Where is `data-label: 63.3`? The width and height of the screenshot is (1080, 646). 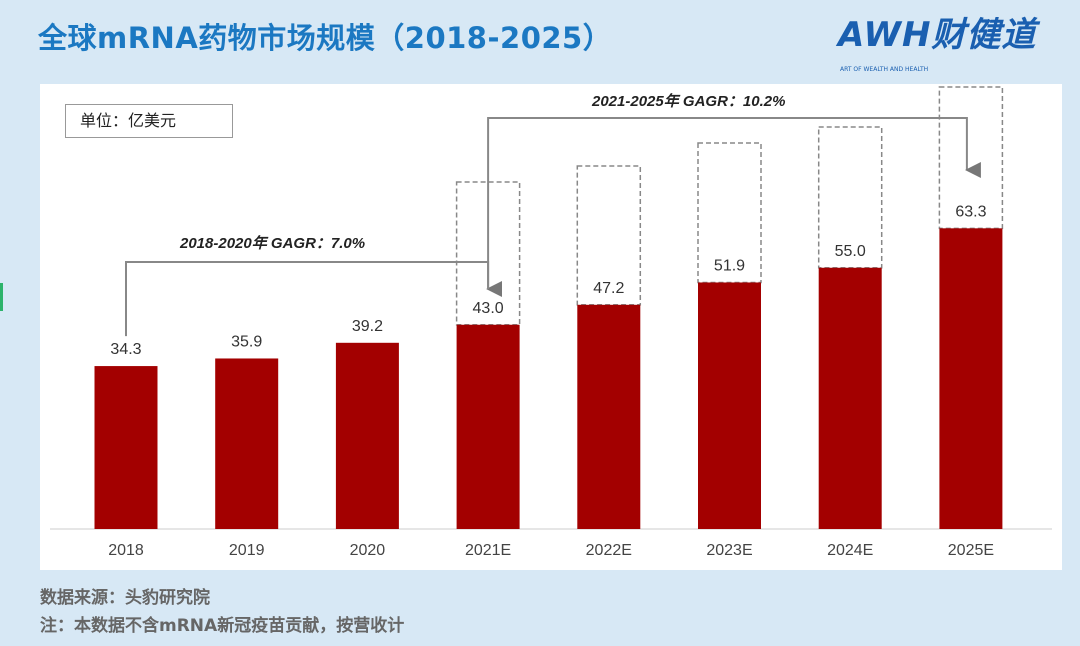
data-label: 63.3 is located at coordinates (970, 211).